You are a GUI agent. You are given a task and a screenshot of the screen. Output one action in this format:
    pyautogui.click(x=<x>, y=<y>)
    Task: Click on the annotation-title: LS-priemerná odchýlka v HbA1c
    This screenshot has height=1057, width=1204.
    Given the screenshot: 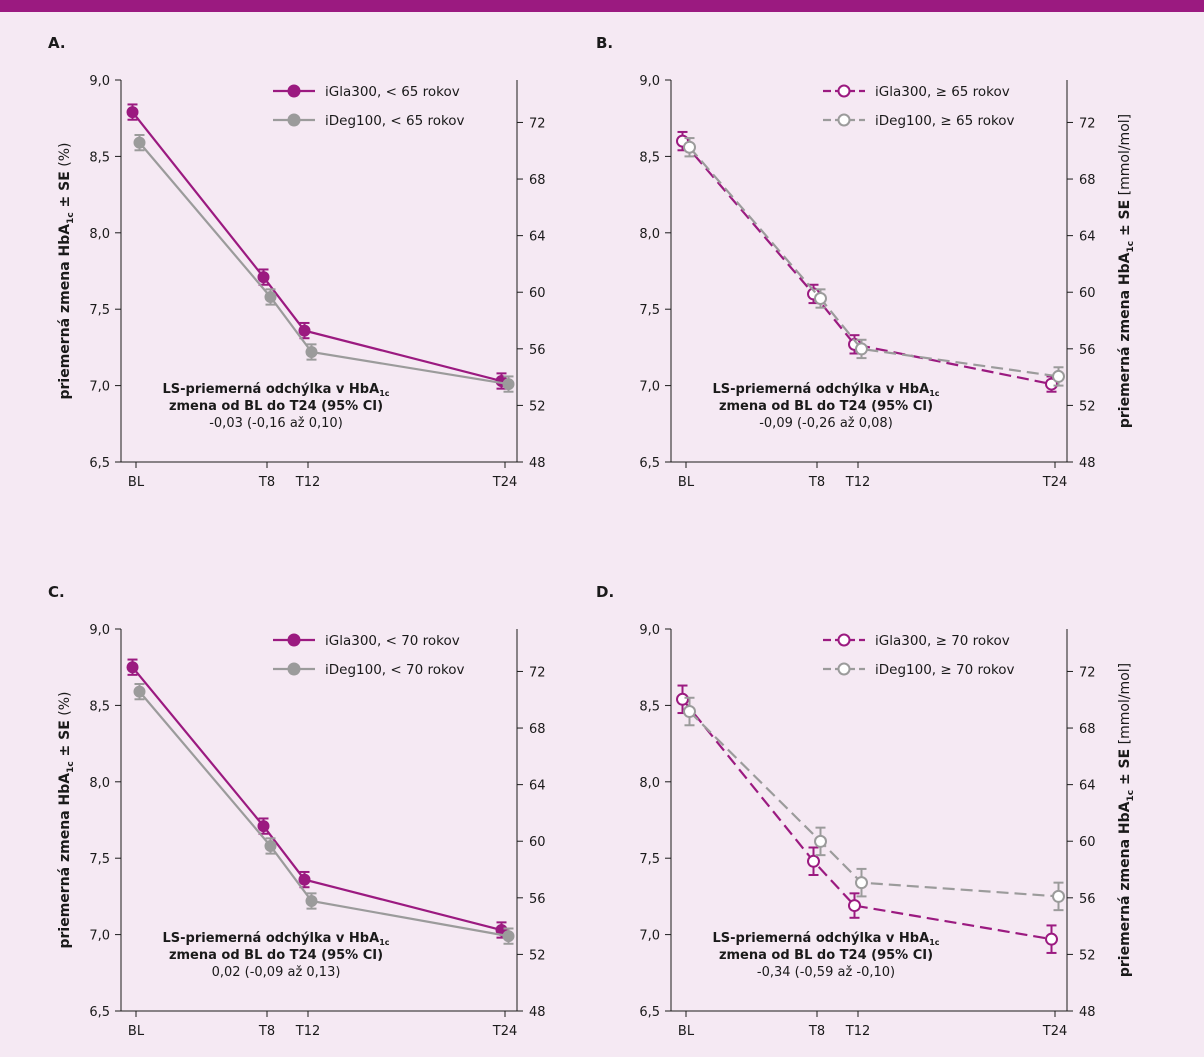 What is the action you would take?
    pyautogui.click(x=826, y=390)
    